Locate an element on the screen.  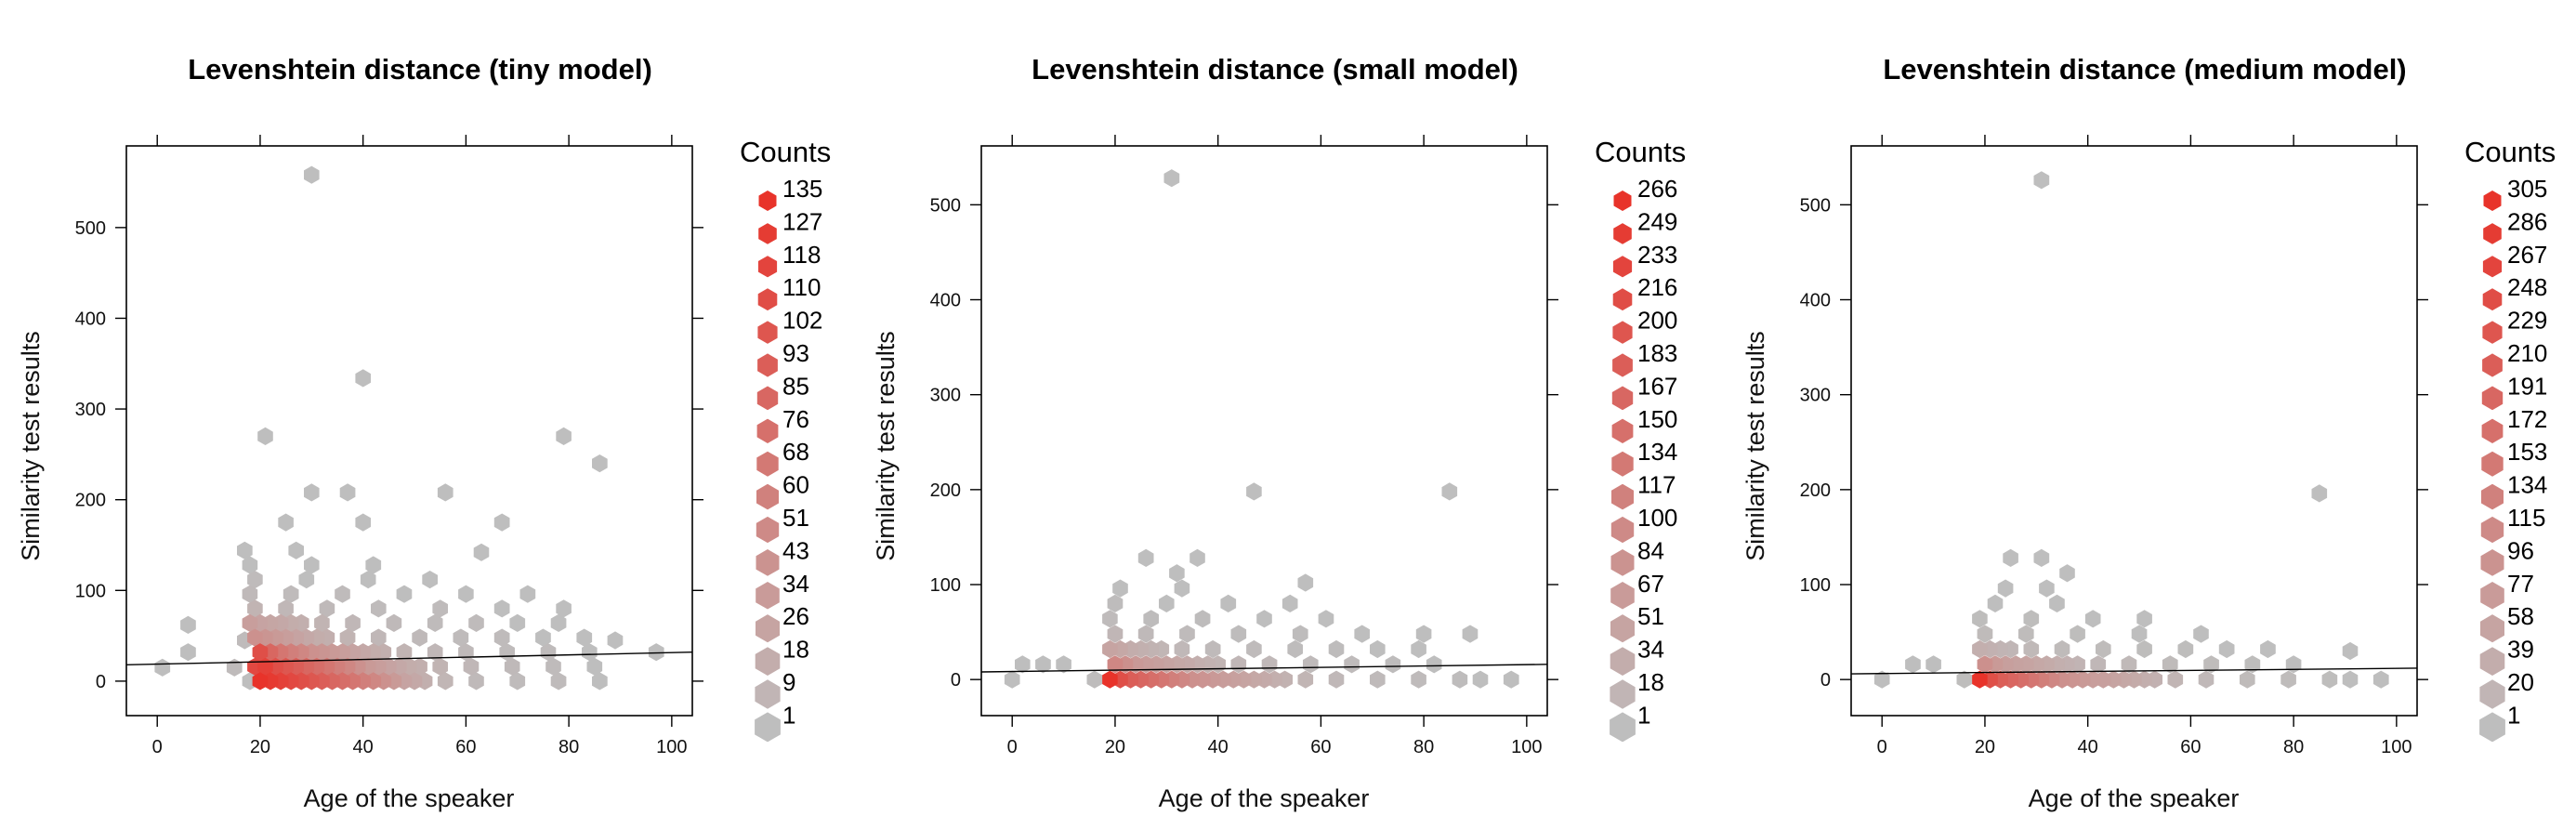
x-tick-label: 20 is located at coordinates (1115, 747).